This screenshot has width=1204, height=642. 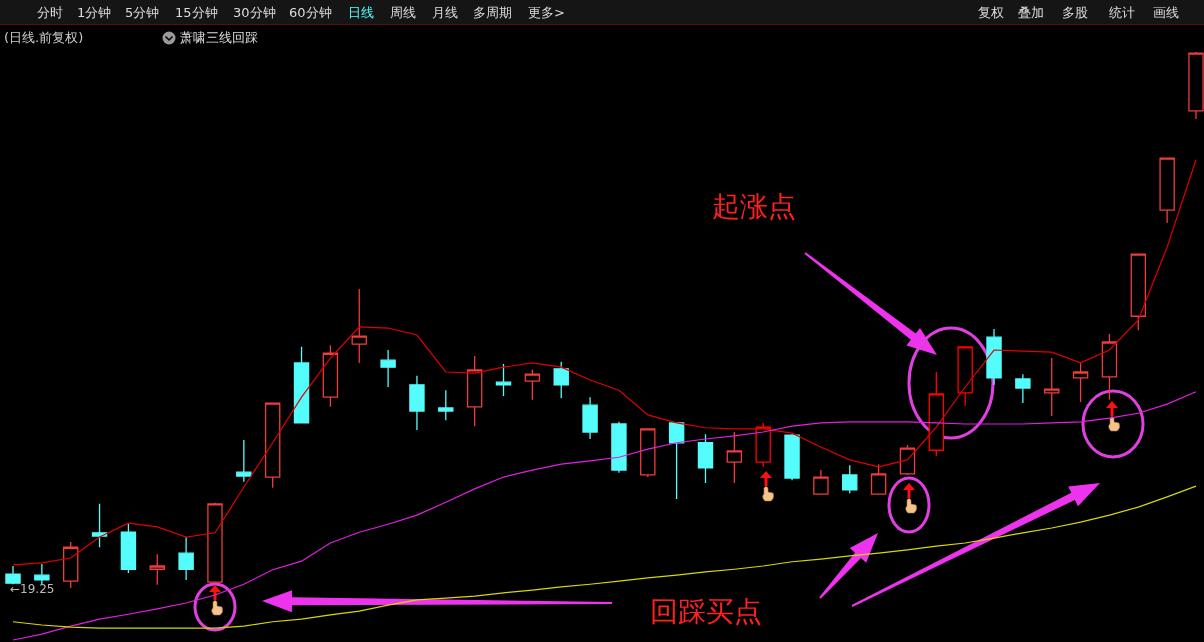 I want to click on text: 萧啸三线回踩, so click(x=219, y=37).